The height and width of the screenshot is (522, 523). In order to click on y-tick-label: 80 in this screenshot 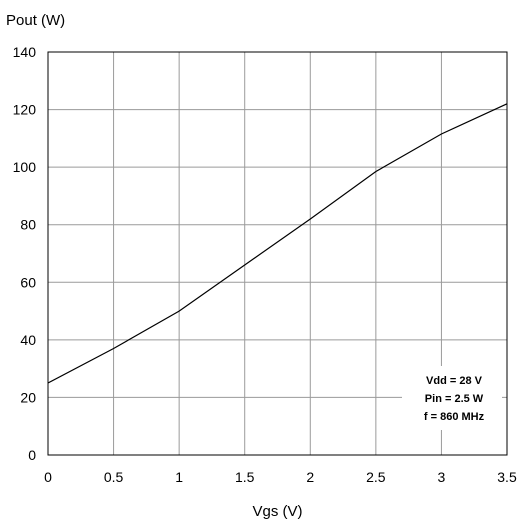, I will do `click(28, 225)`.